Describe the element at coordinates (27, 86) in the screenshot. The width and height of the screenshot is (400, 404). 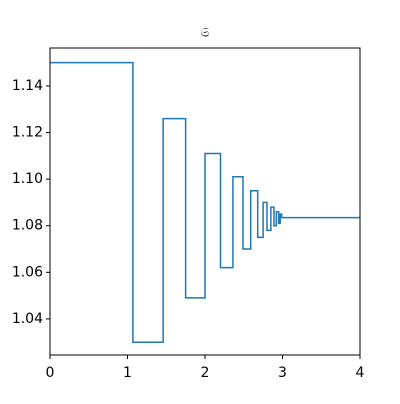
I see `y-tick-label: 1.14` at that location.